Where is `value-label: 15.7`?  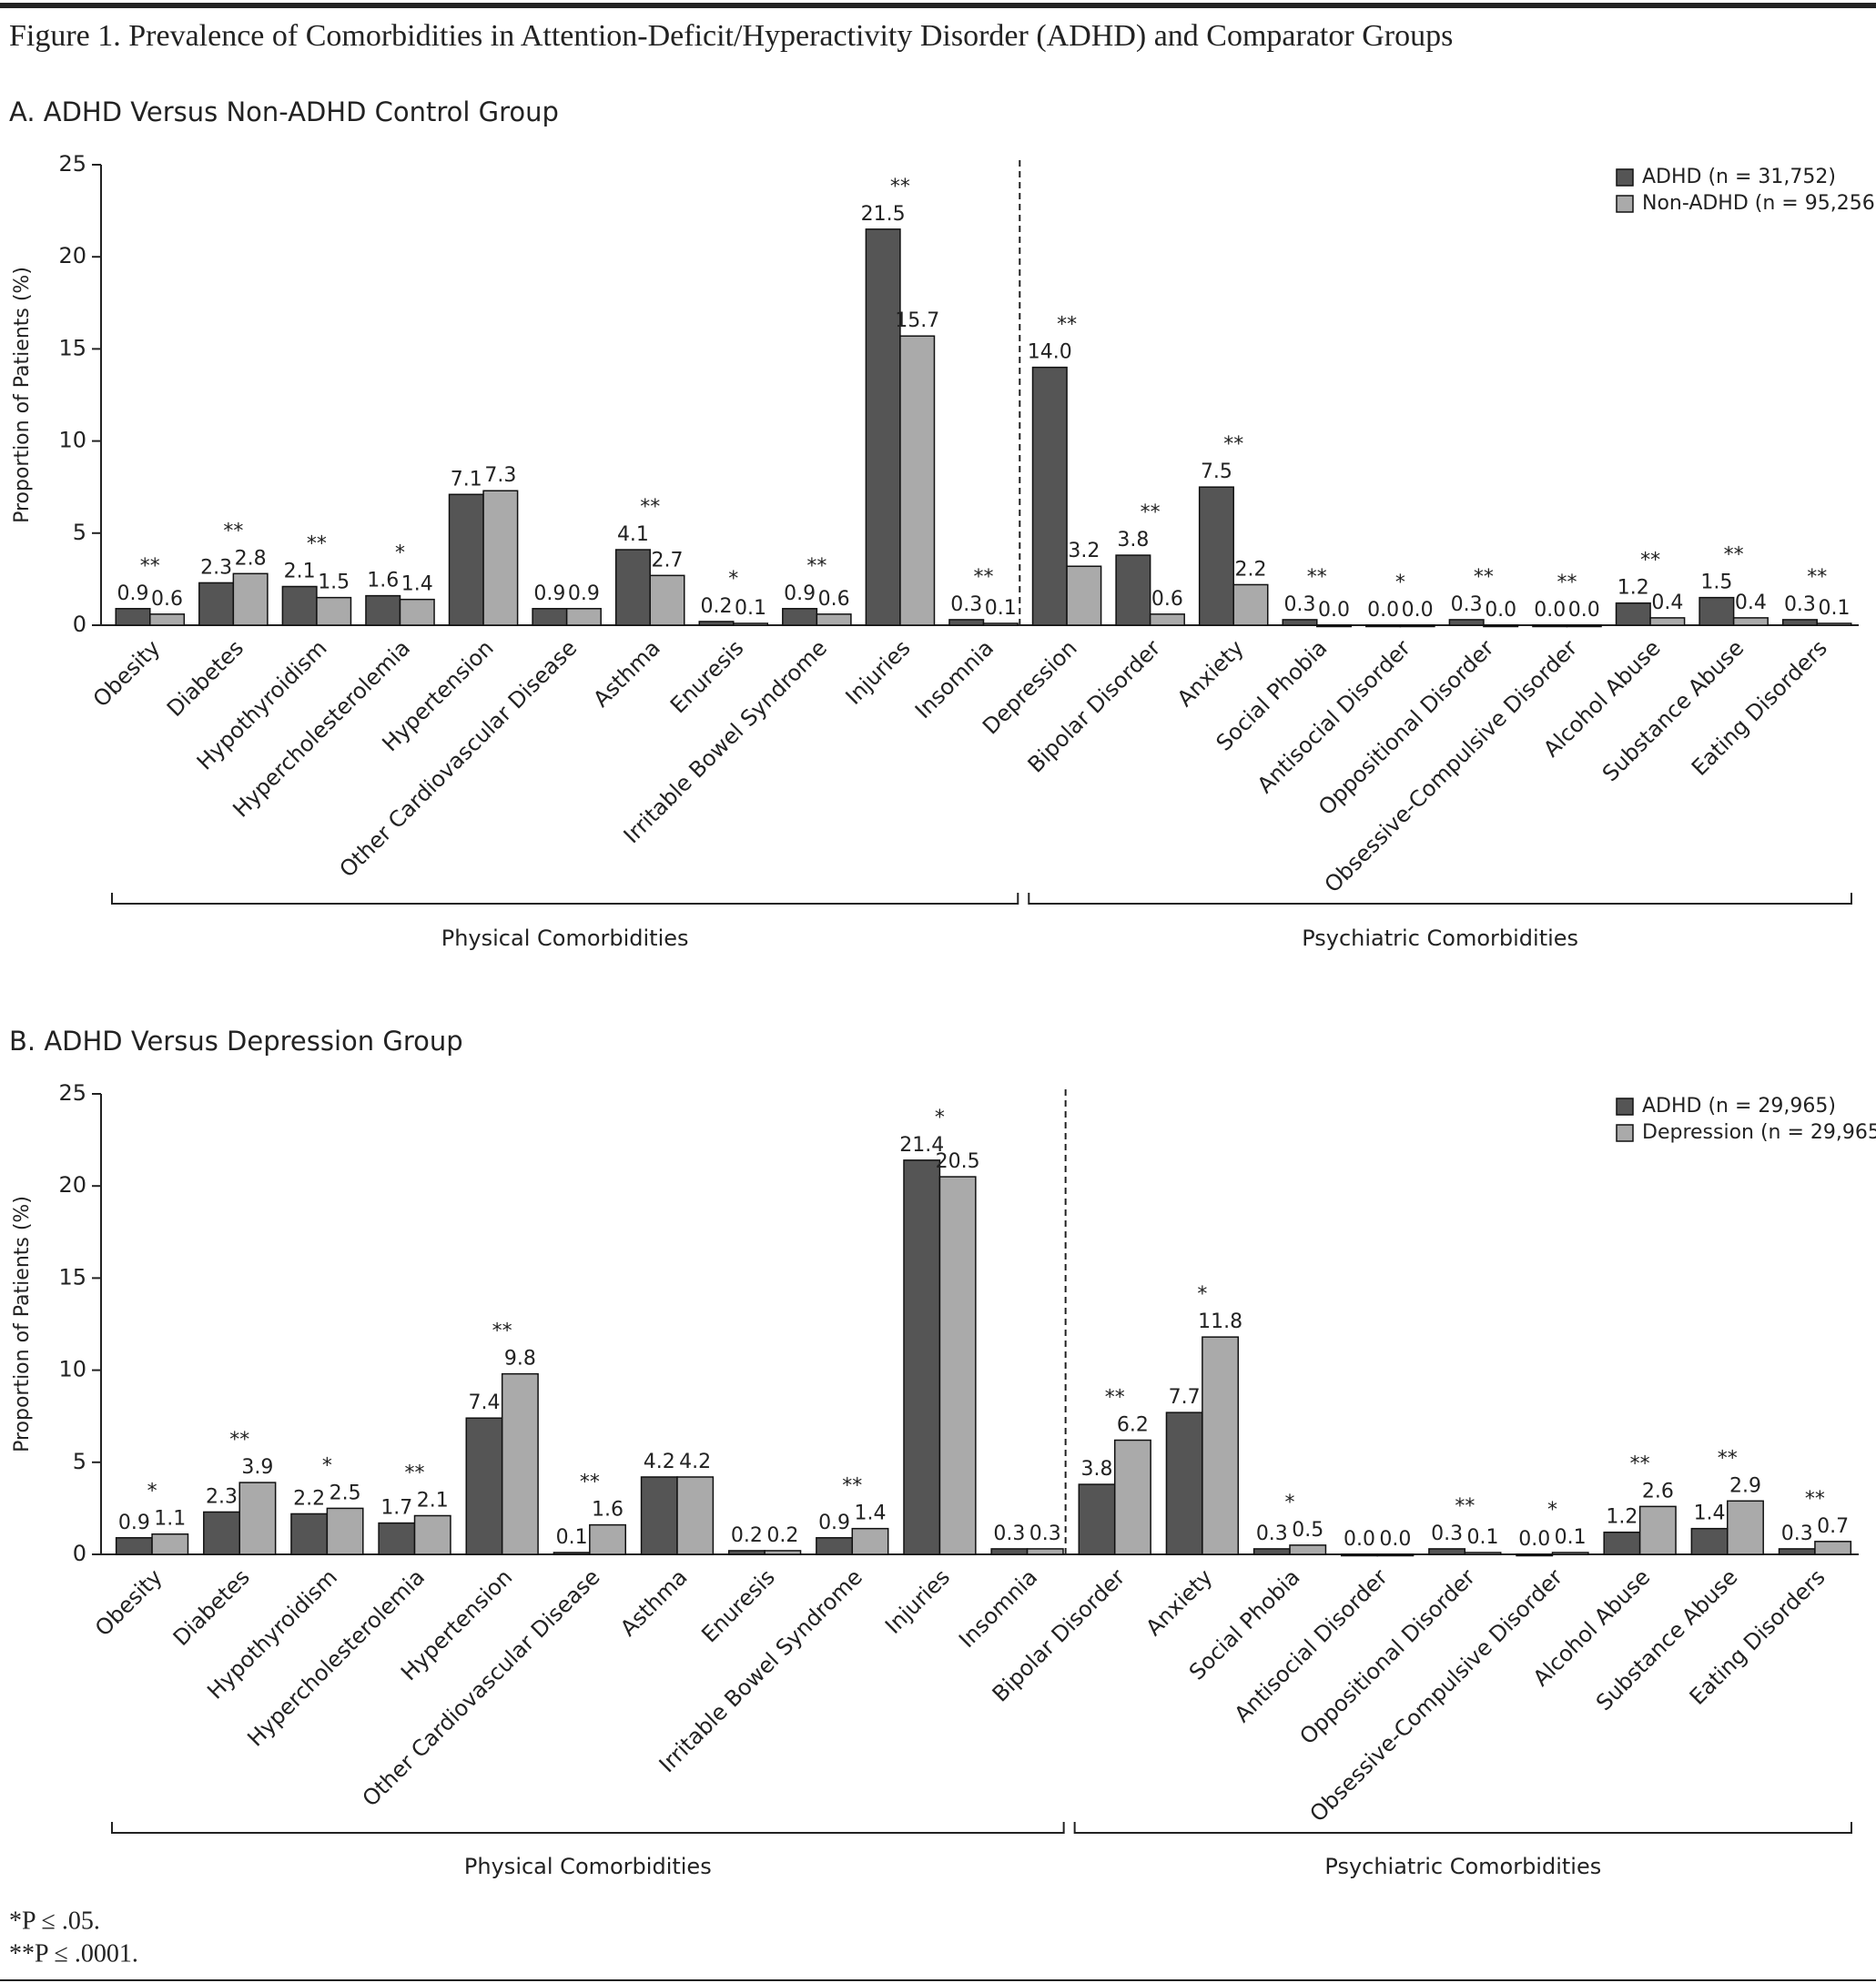
value-label: 15.7 is located at coordinates (917, 320).